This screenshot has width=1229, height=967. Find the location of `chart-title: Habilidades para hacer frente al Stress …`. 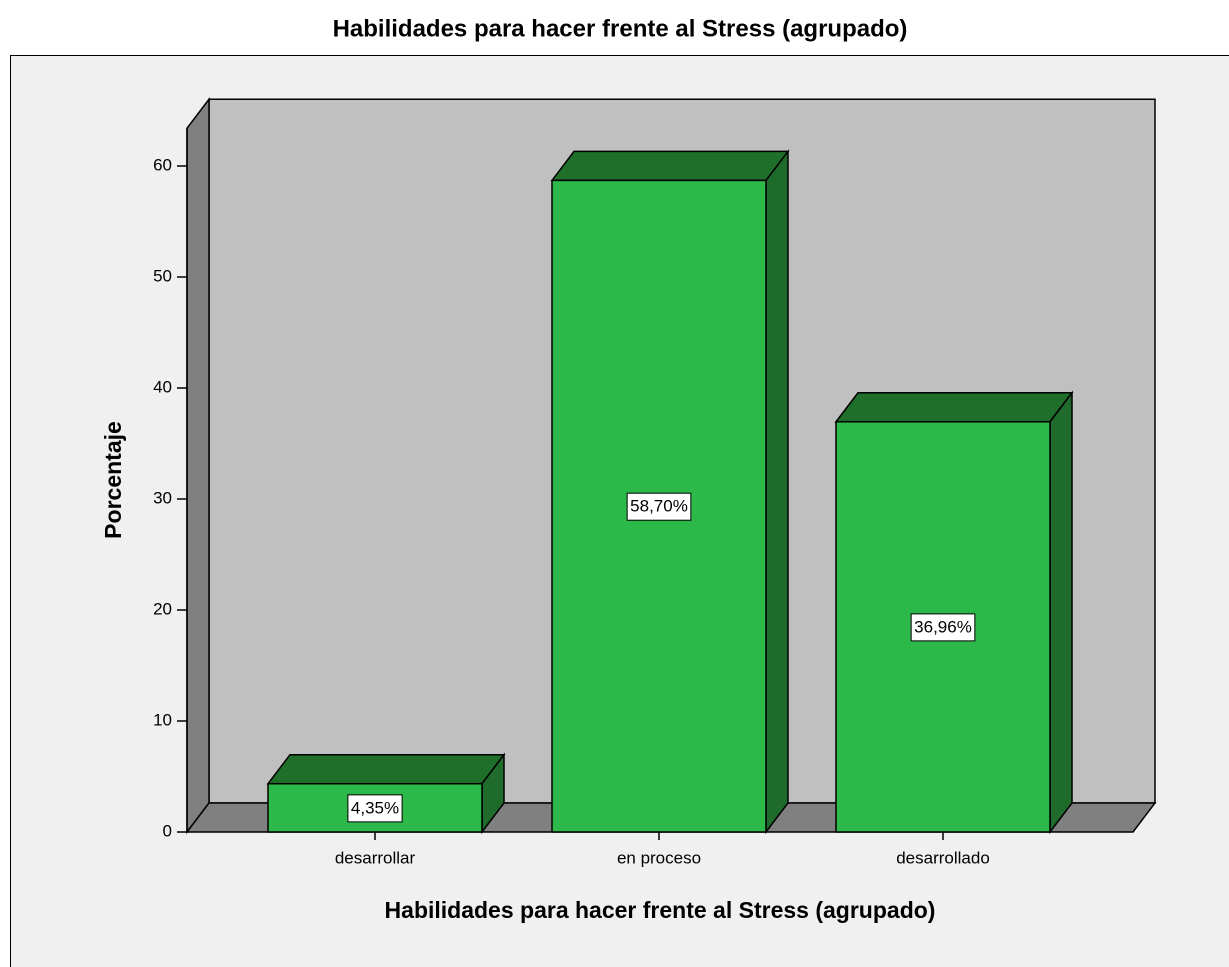

chart-title: Habilidades para hacer frente al Stress … is located at coordinates (620, 28).